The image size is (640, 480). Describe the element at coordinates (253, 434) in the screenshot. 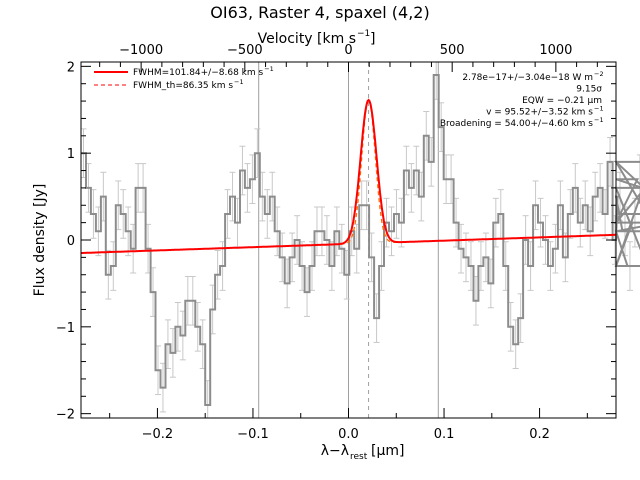

I see `x-tick-label: −0.1` at that location.